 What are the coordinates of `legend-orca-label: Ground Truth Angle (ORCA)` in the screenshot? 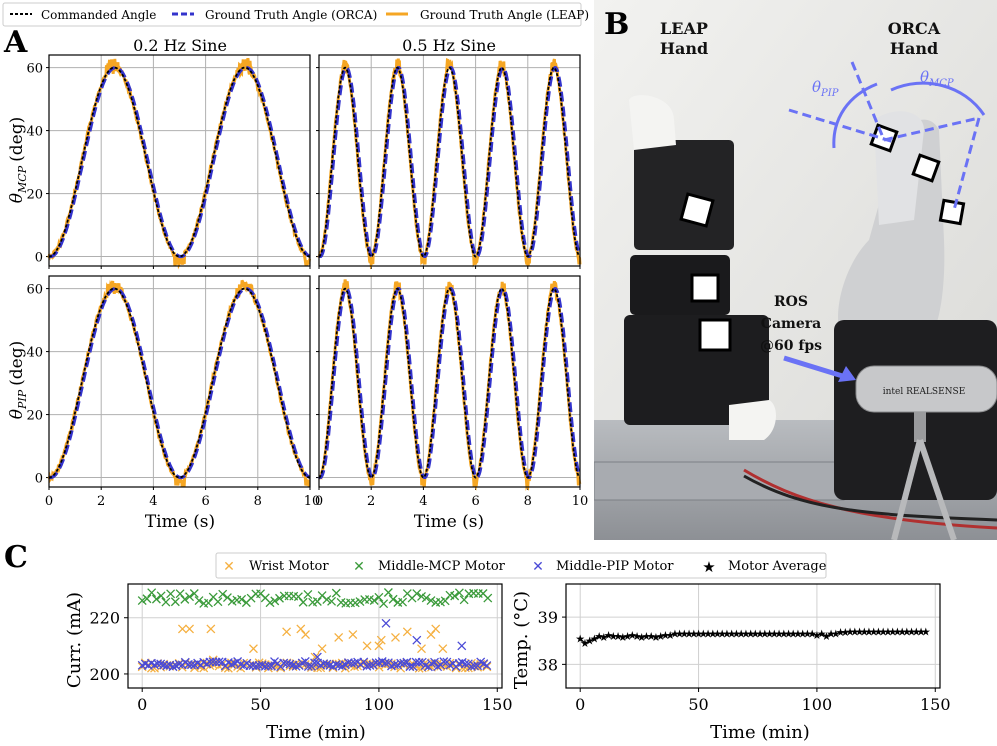 It's located at (291, 15).